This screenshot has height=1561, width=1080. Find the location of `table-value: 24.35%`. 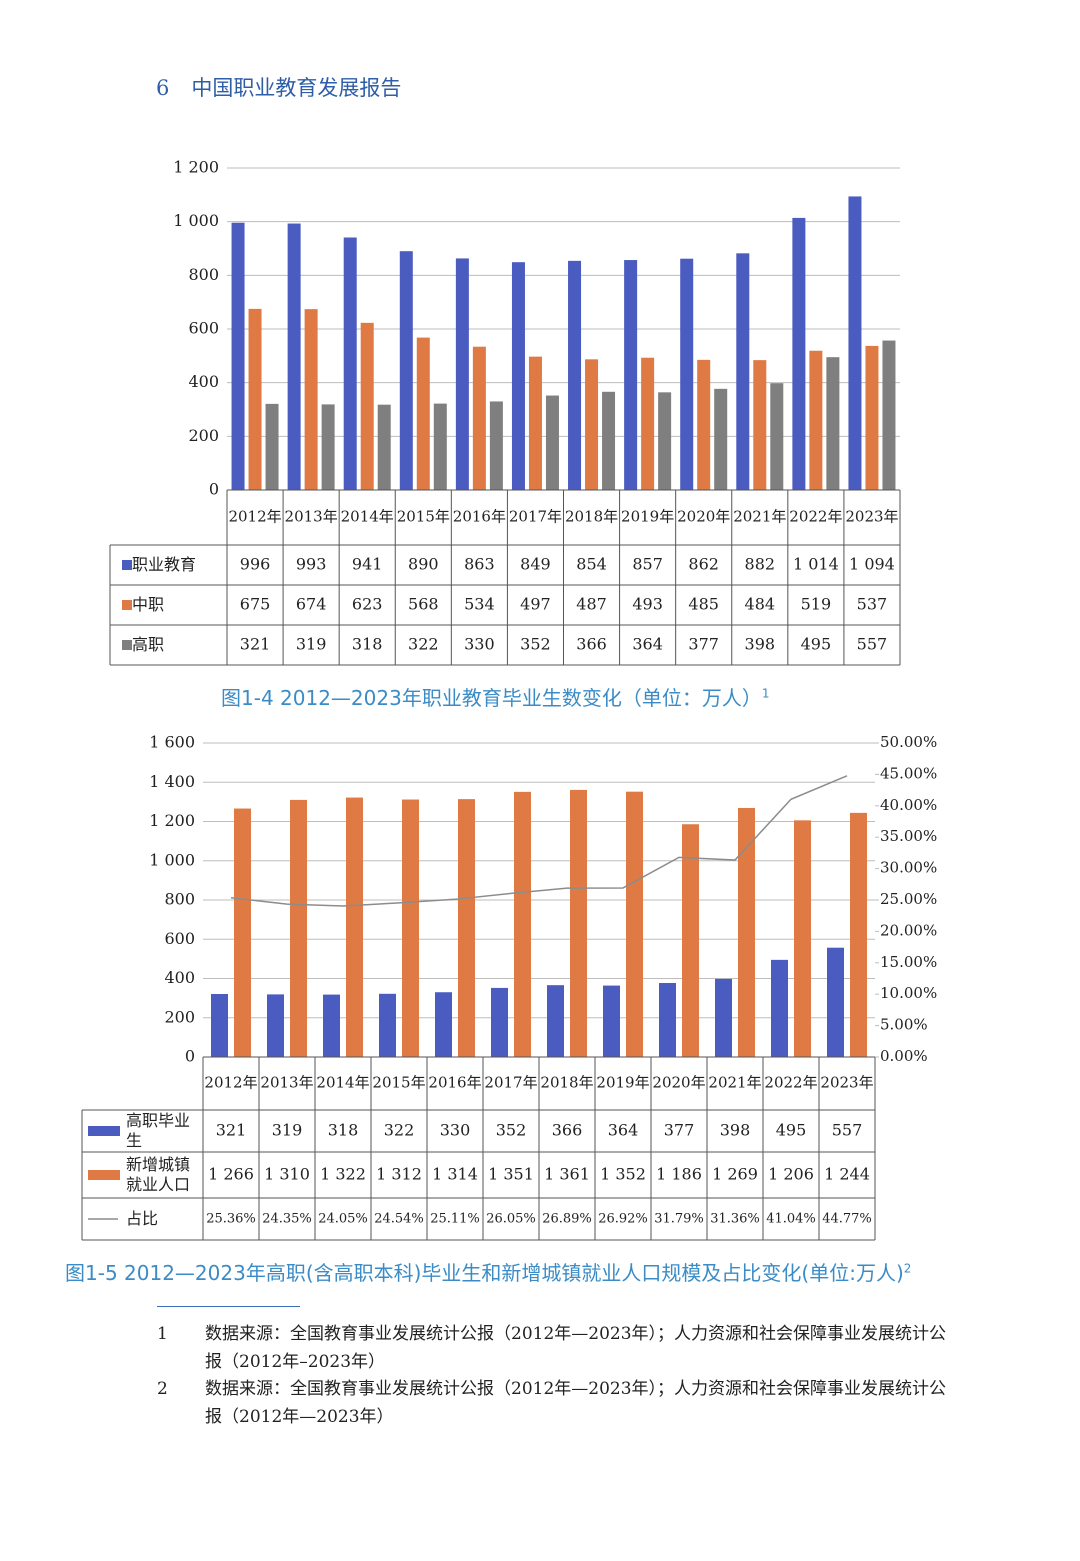

table-value: 24.35% is located at coordinates (287, 1219).